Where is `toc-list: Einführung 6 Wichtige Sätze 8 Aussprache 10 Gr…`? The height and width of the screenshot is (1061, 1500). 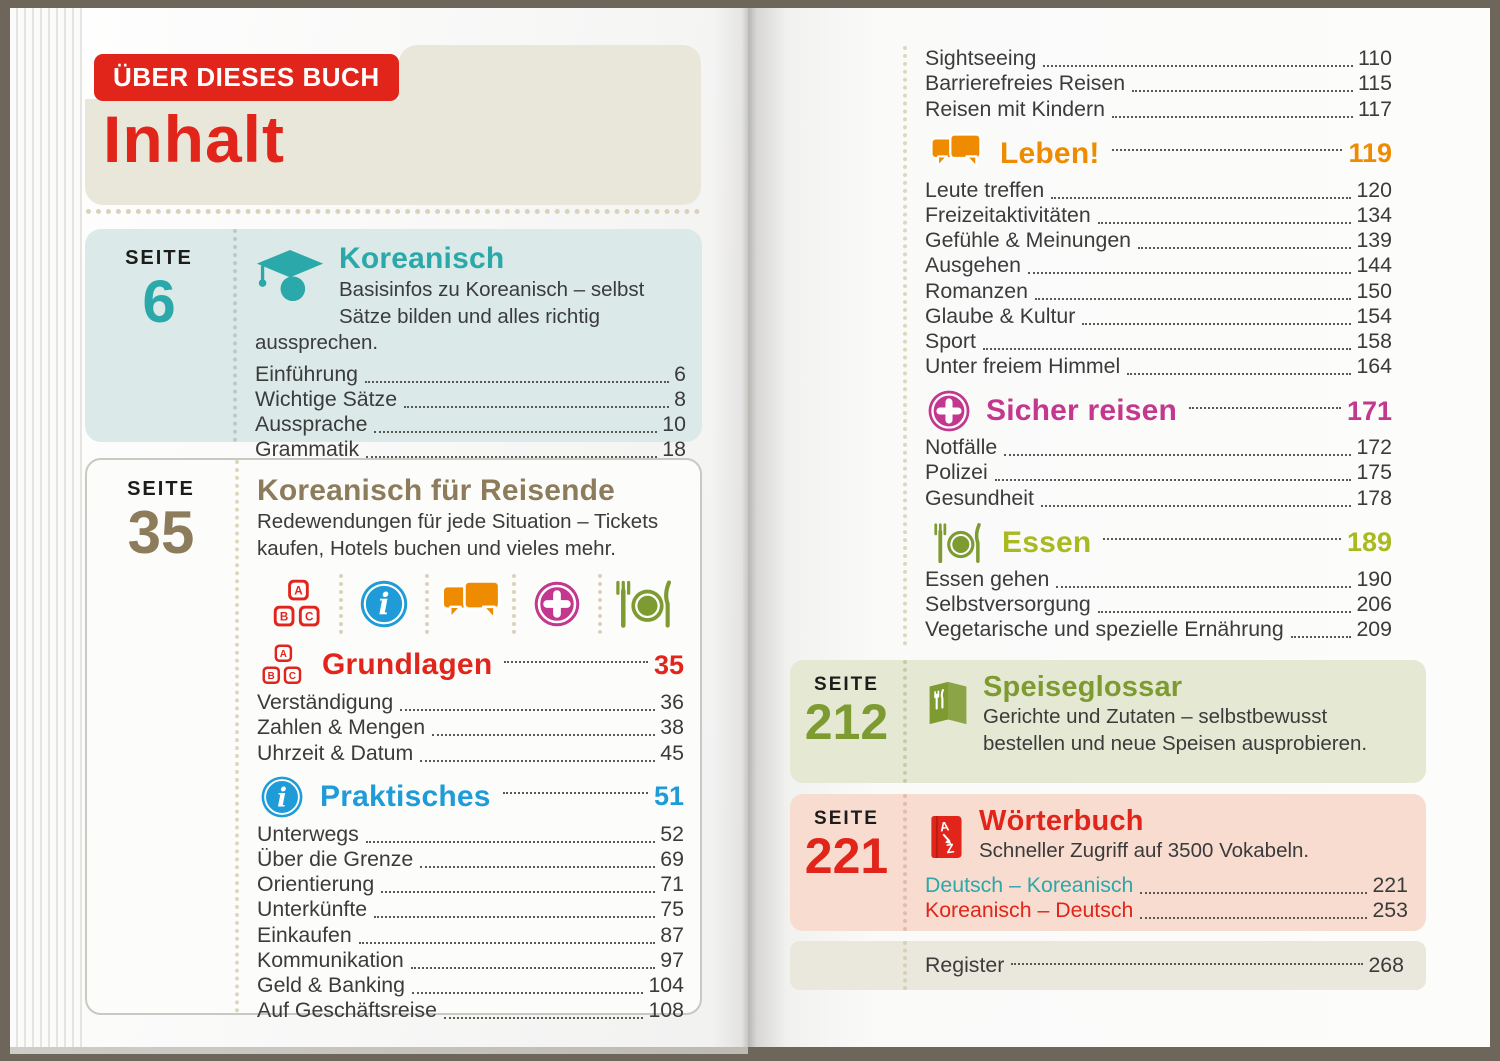
toc-list: Einführung 6 Wichtige Sätze 8 Aussprache 10 Gr… is located at coordinates (470, 410).